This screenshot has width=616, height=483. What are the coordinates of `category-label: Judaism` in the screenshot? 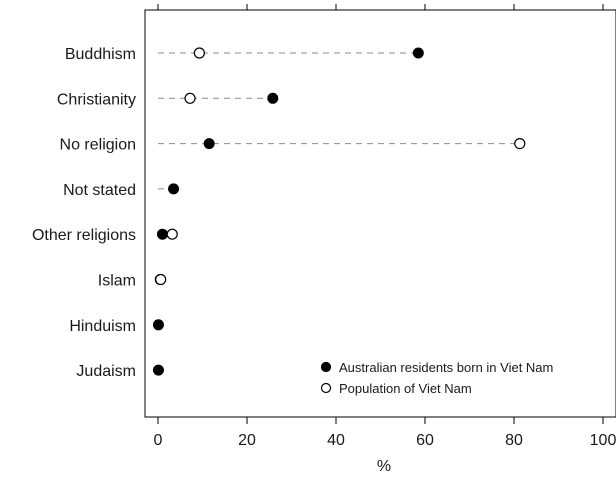 It's located at (106, 371).